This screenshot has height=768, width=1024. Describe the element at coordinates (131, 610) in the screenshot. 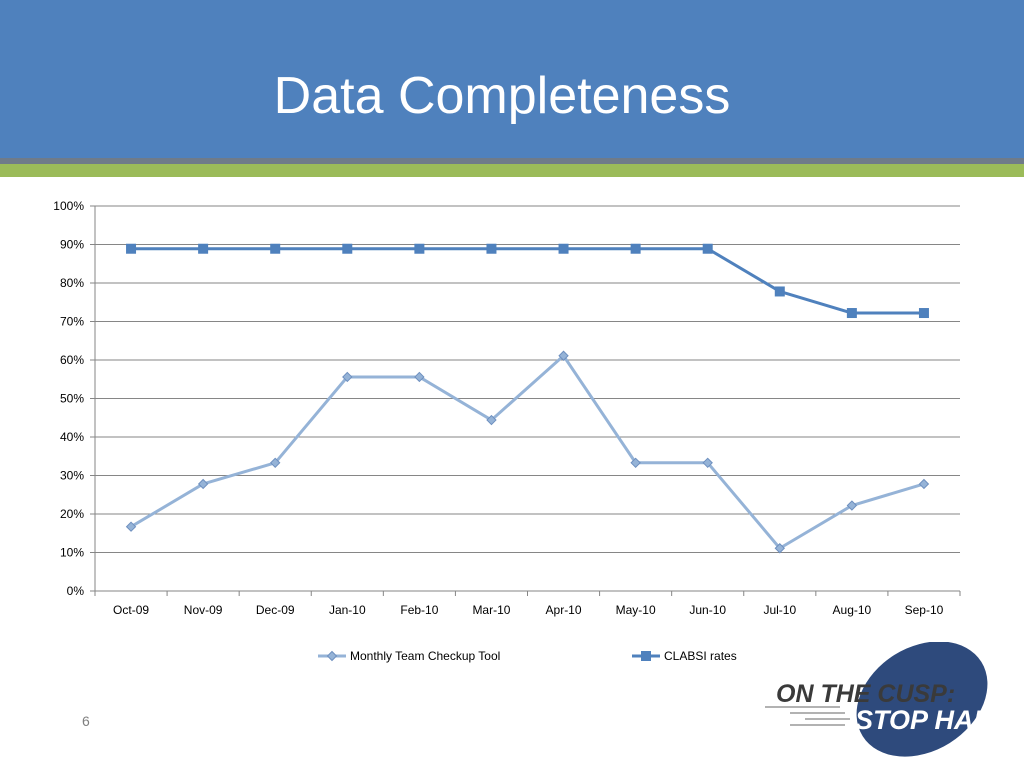

I see `x-tick-label: Oct-09` at that location.